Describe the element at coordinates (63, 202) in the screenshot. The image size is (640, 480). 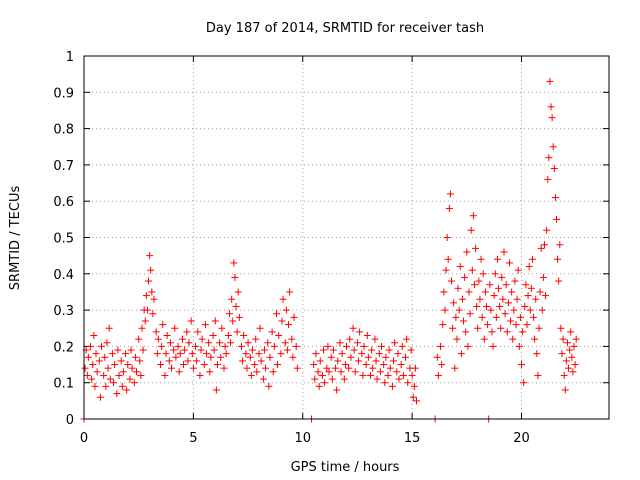
I see `y-tick-label: 0.6` at that location.